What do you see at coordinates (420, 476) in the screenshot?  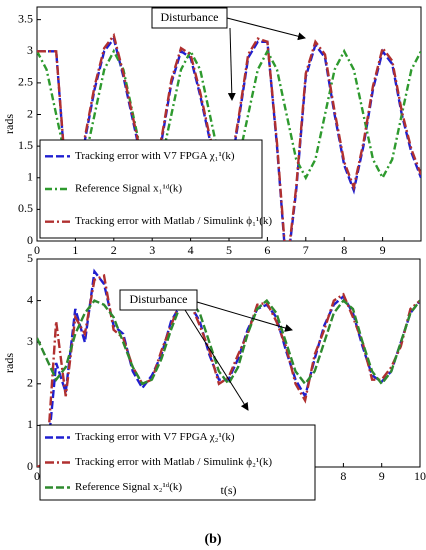 I see `x-tick-label: 10` at bounding box center [420, 476].